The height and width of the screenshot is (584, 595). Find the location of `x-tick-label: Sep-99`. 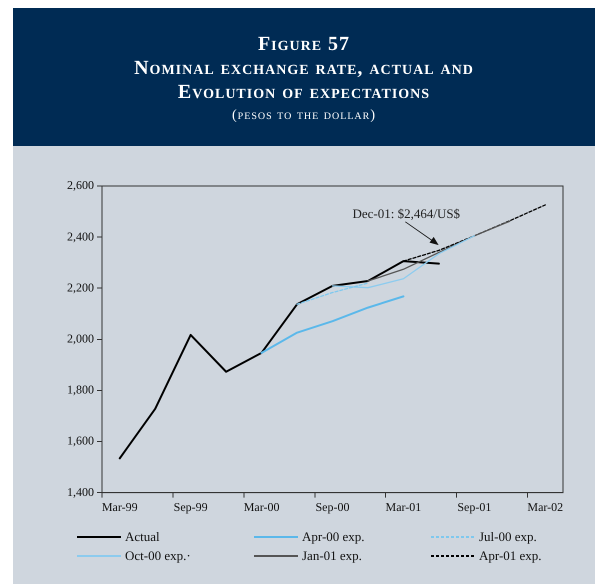

x-tick-label: Sep-99 is located at coordinates (191, 507).